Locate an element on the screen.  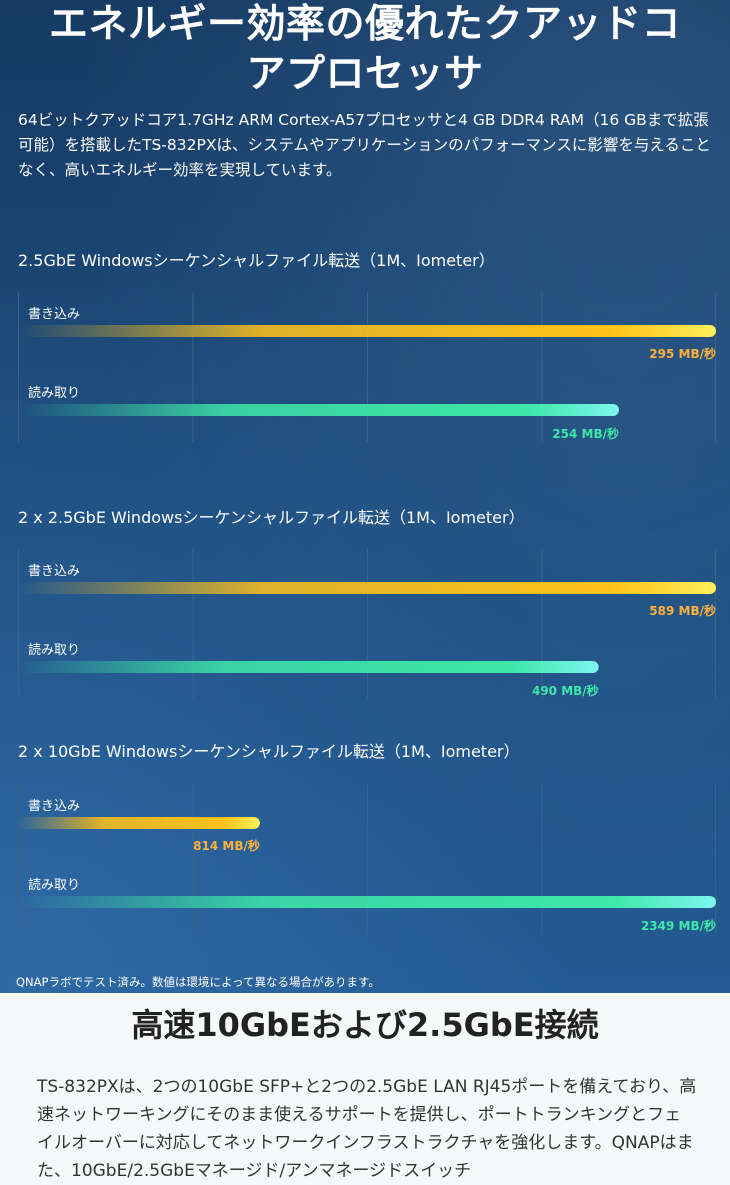
main-title: エネルギー効率の優れたクアッドコ アプロセッサ is located at coordinates (365, 50).